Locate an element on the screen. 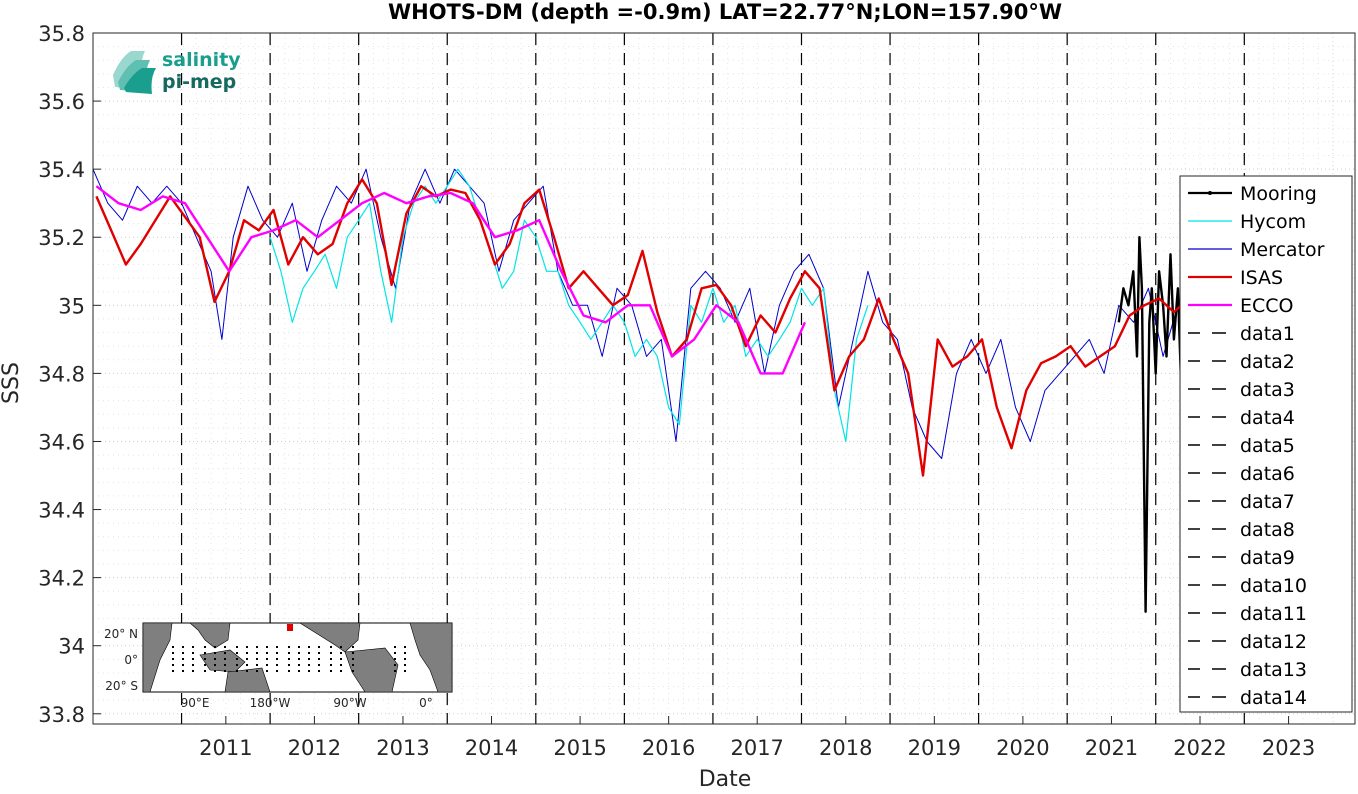 The width and height of the screenshot is (1358, 794). legend-item: data2 is located at coordinates (1241, 362).